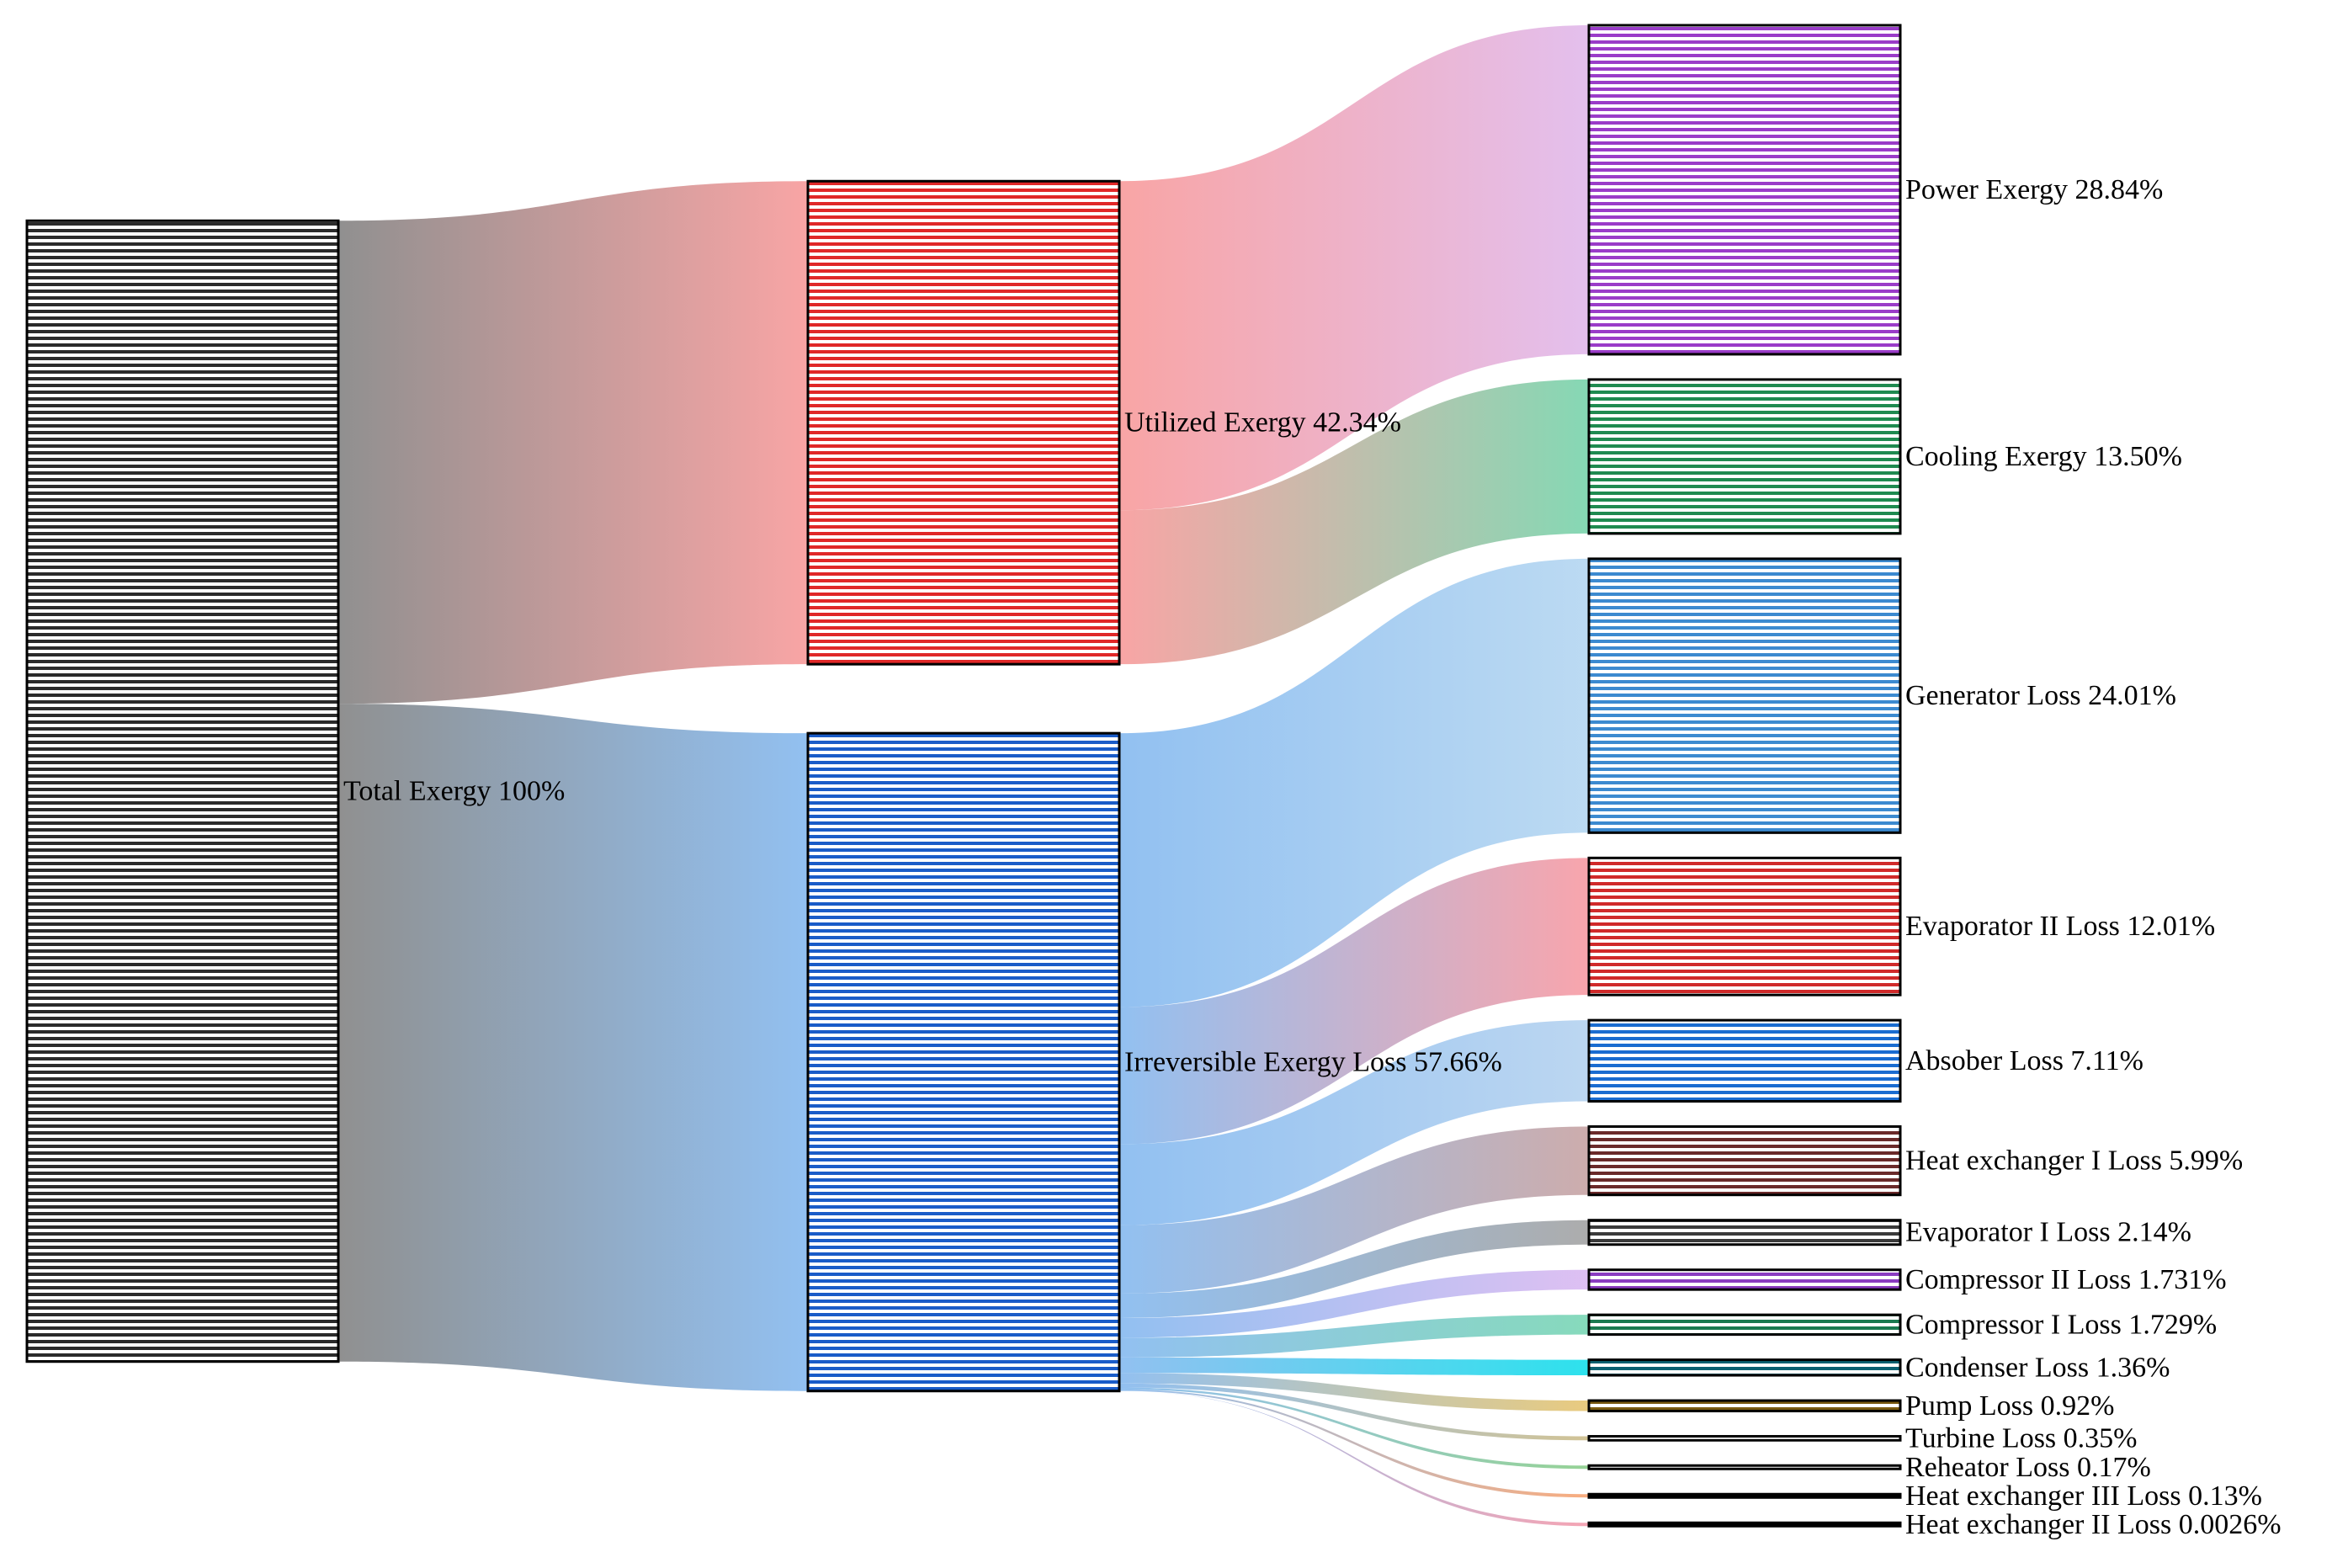 The width and height of the screenshot is (2332, 1568). What do you see at coordinates (2037, 1367) in the screenshot?
I see `label-condenser: Condenser Loss 1.36%` at bounding box center [2037, 1367].